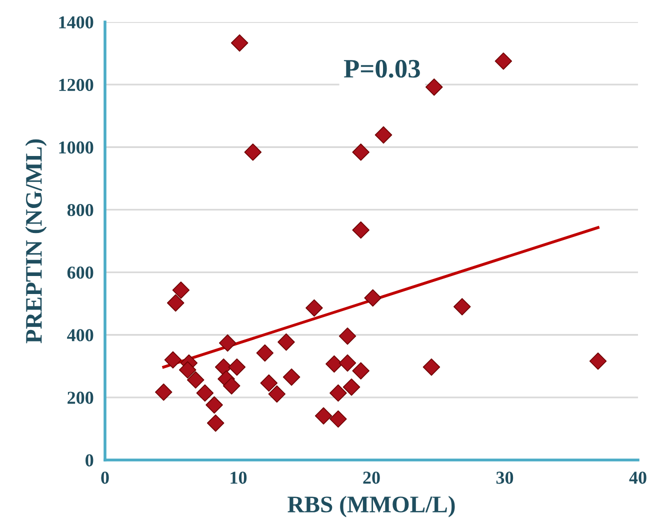 This screenshot has height=529, width=665. What do you see at coordinates (238, 478) in the screenshot?
I see `x-tick-label: 10` at bounding box center [238, 478].